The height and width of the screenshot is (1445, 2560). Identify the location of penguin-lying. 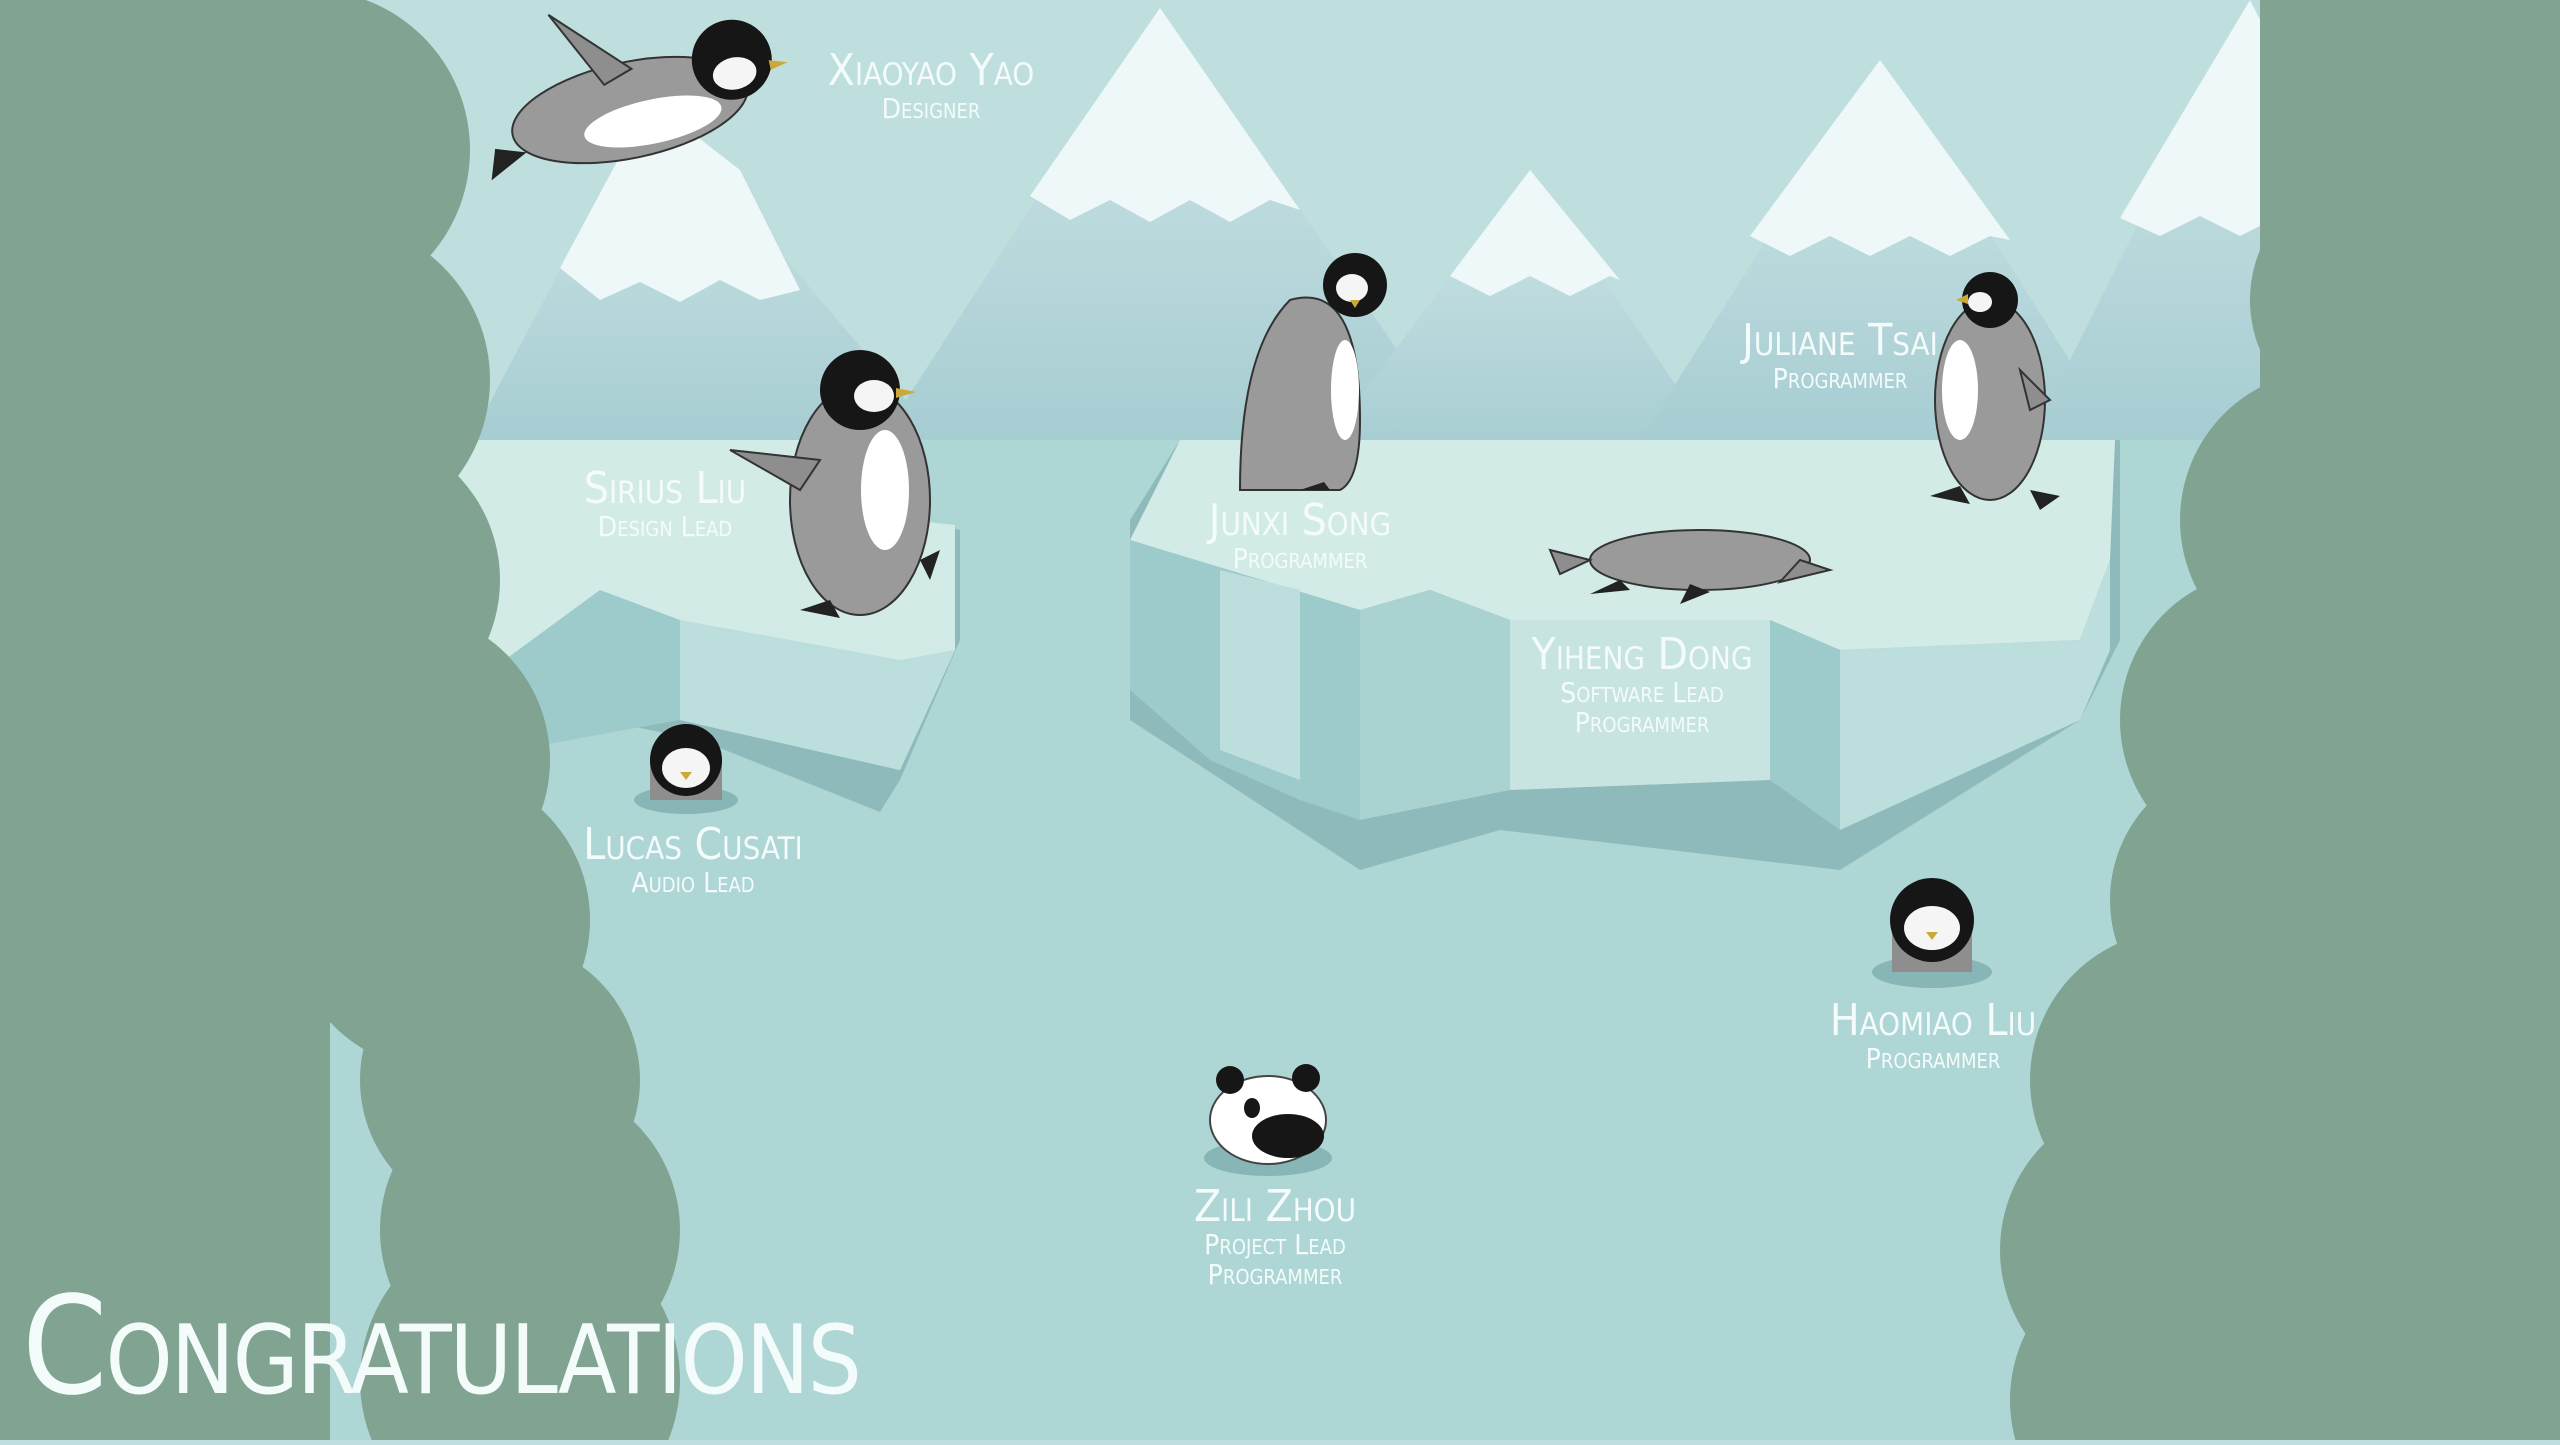
(1691, 566).